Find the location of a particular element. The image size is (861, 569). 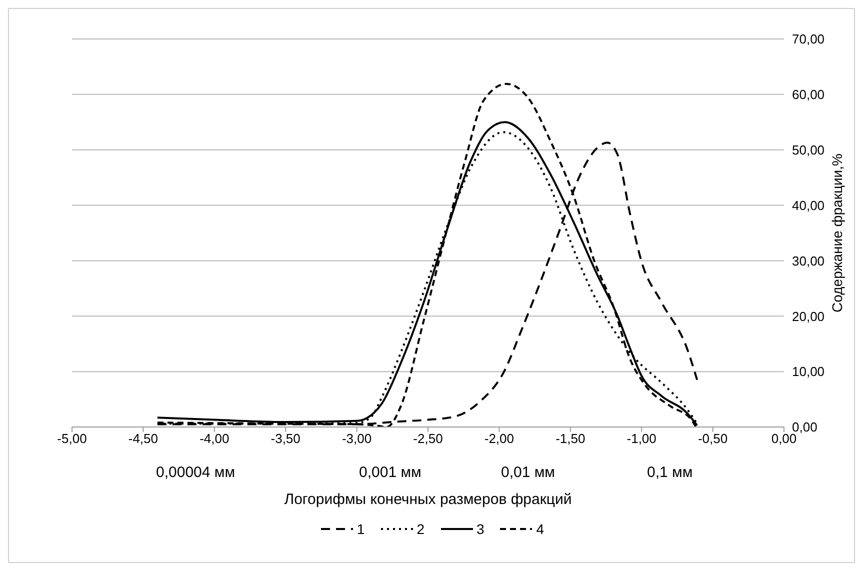

x-tick-label: -5,00 is located at coordinates (72, 438).